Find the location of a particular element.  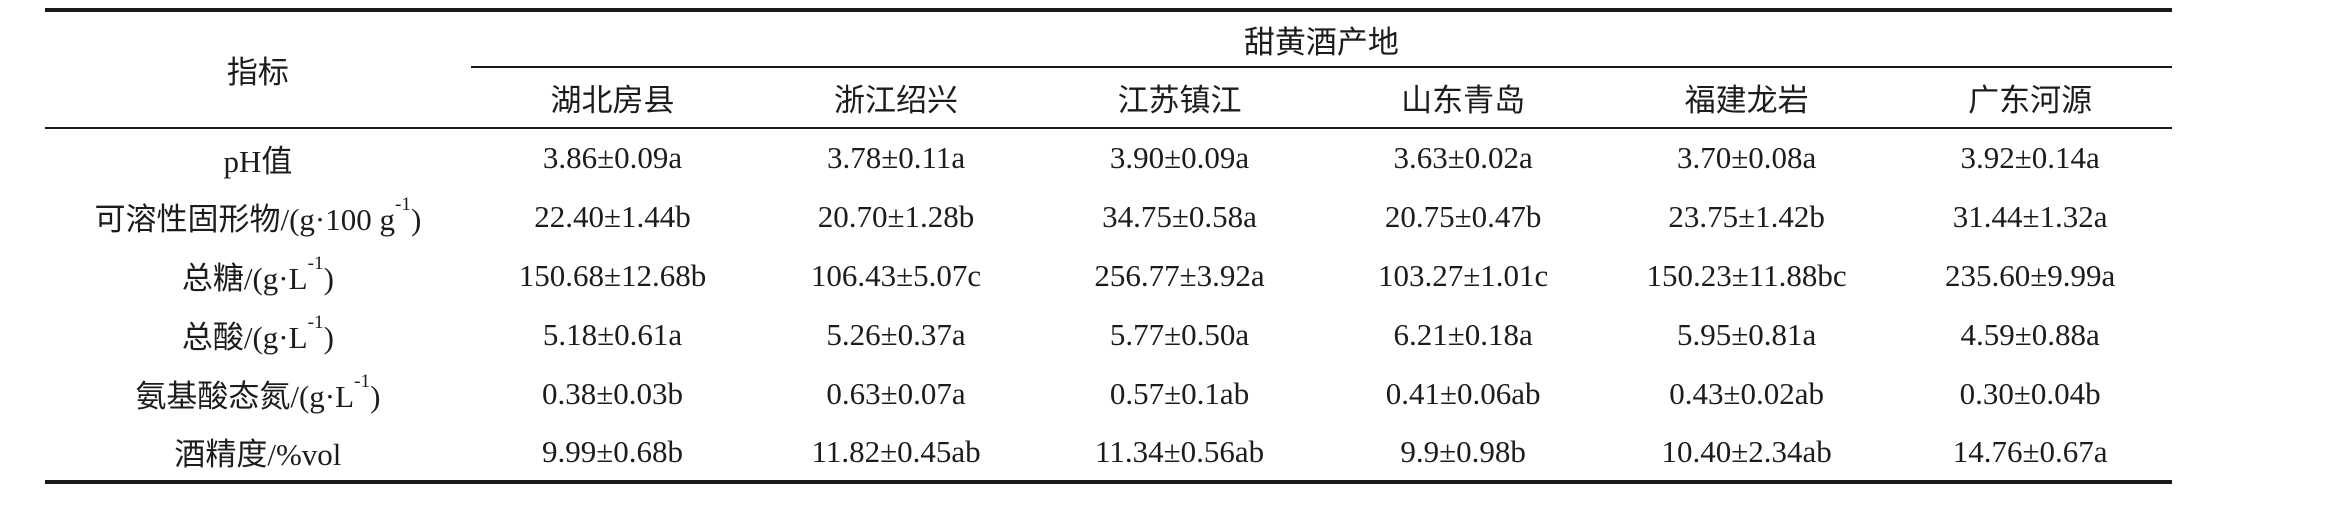

table-cell: 256.77±3.92a is located at coordinates (1179, 275).